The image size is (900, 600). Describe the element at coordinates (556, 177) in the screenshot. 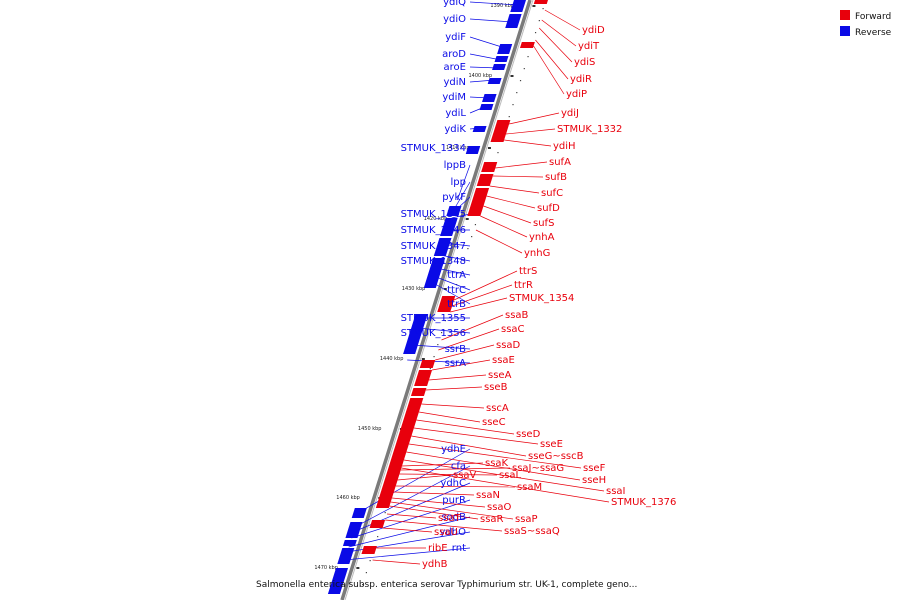

I see `forward-gene-label-sufb: sufB` at that location.